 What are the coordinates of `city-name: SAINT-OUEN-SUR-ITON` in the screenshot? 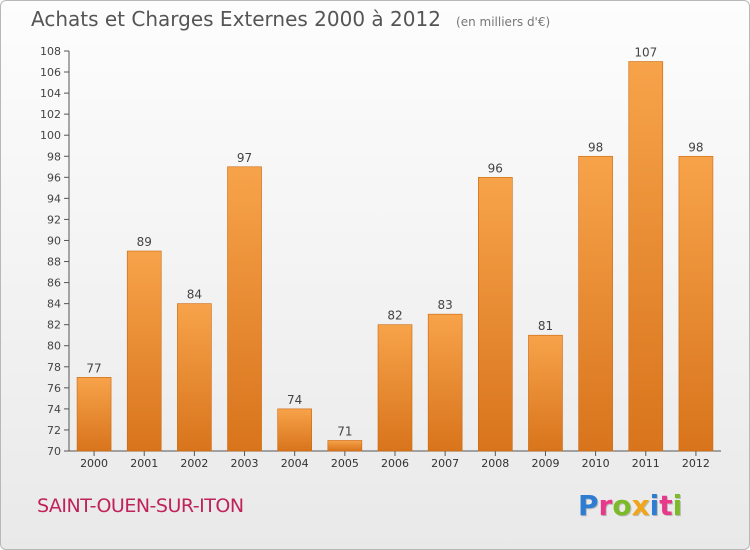 It's located at (140, 506).